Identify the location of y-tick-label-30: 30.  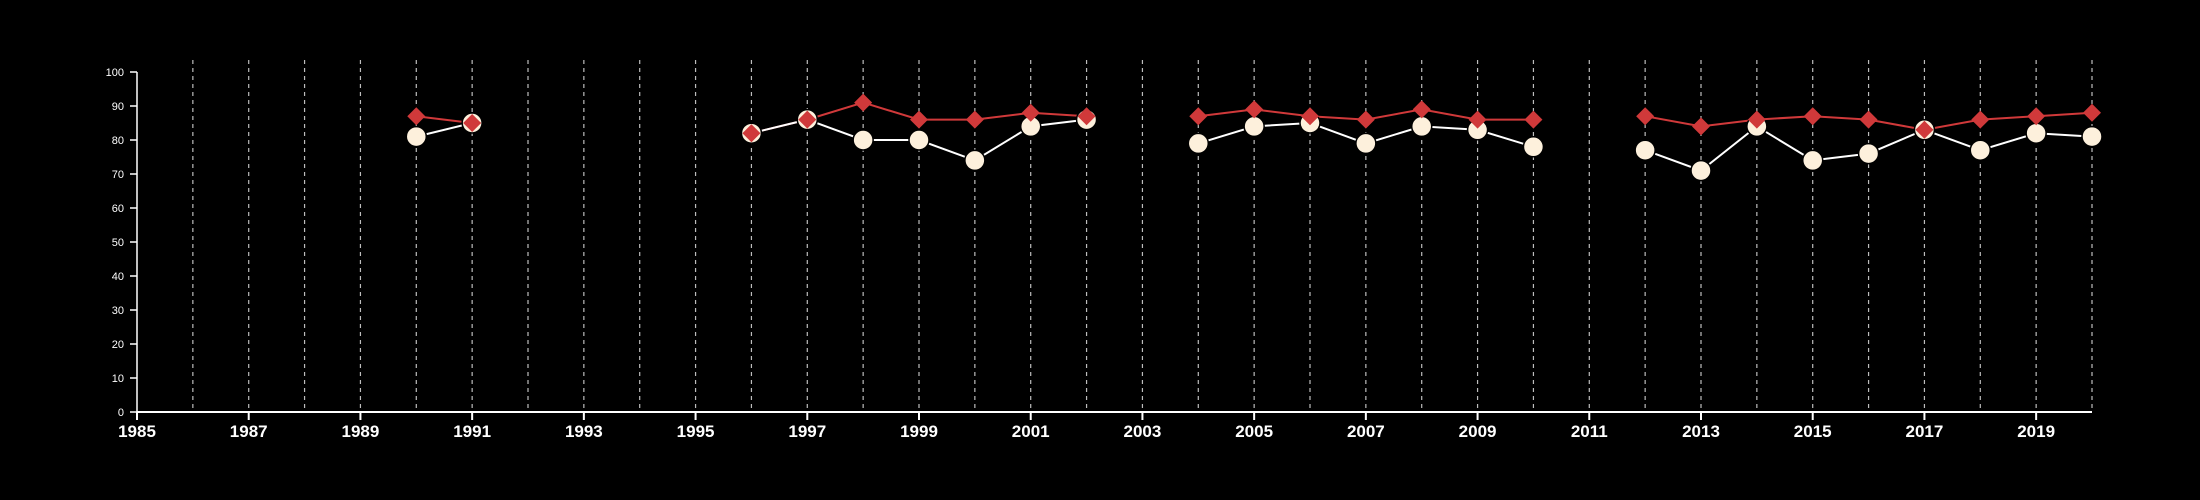
(118, 311).